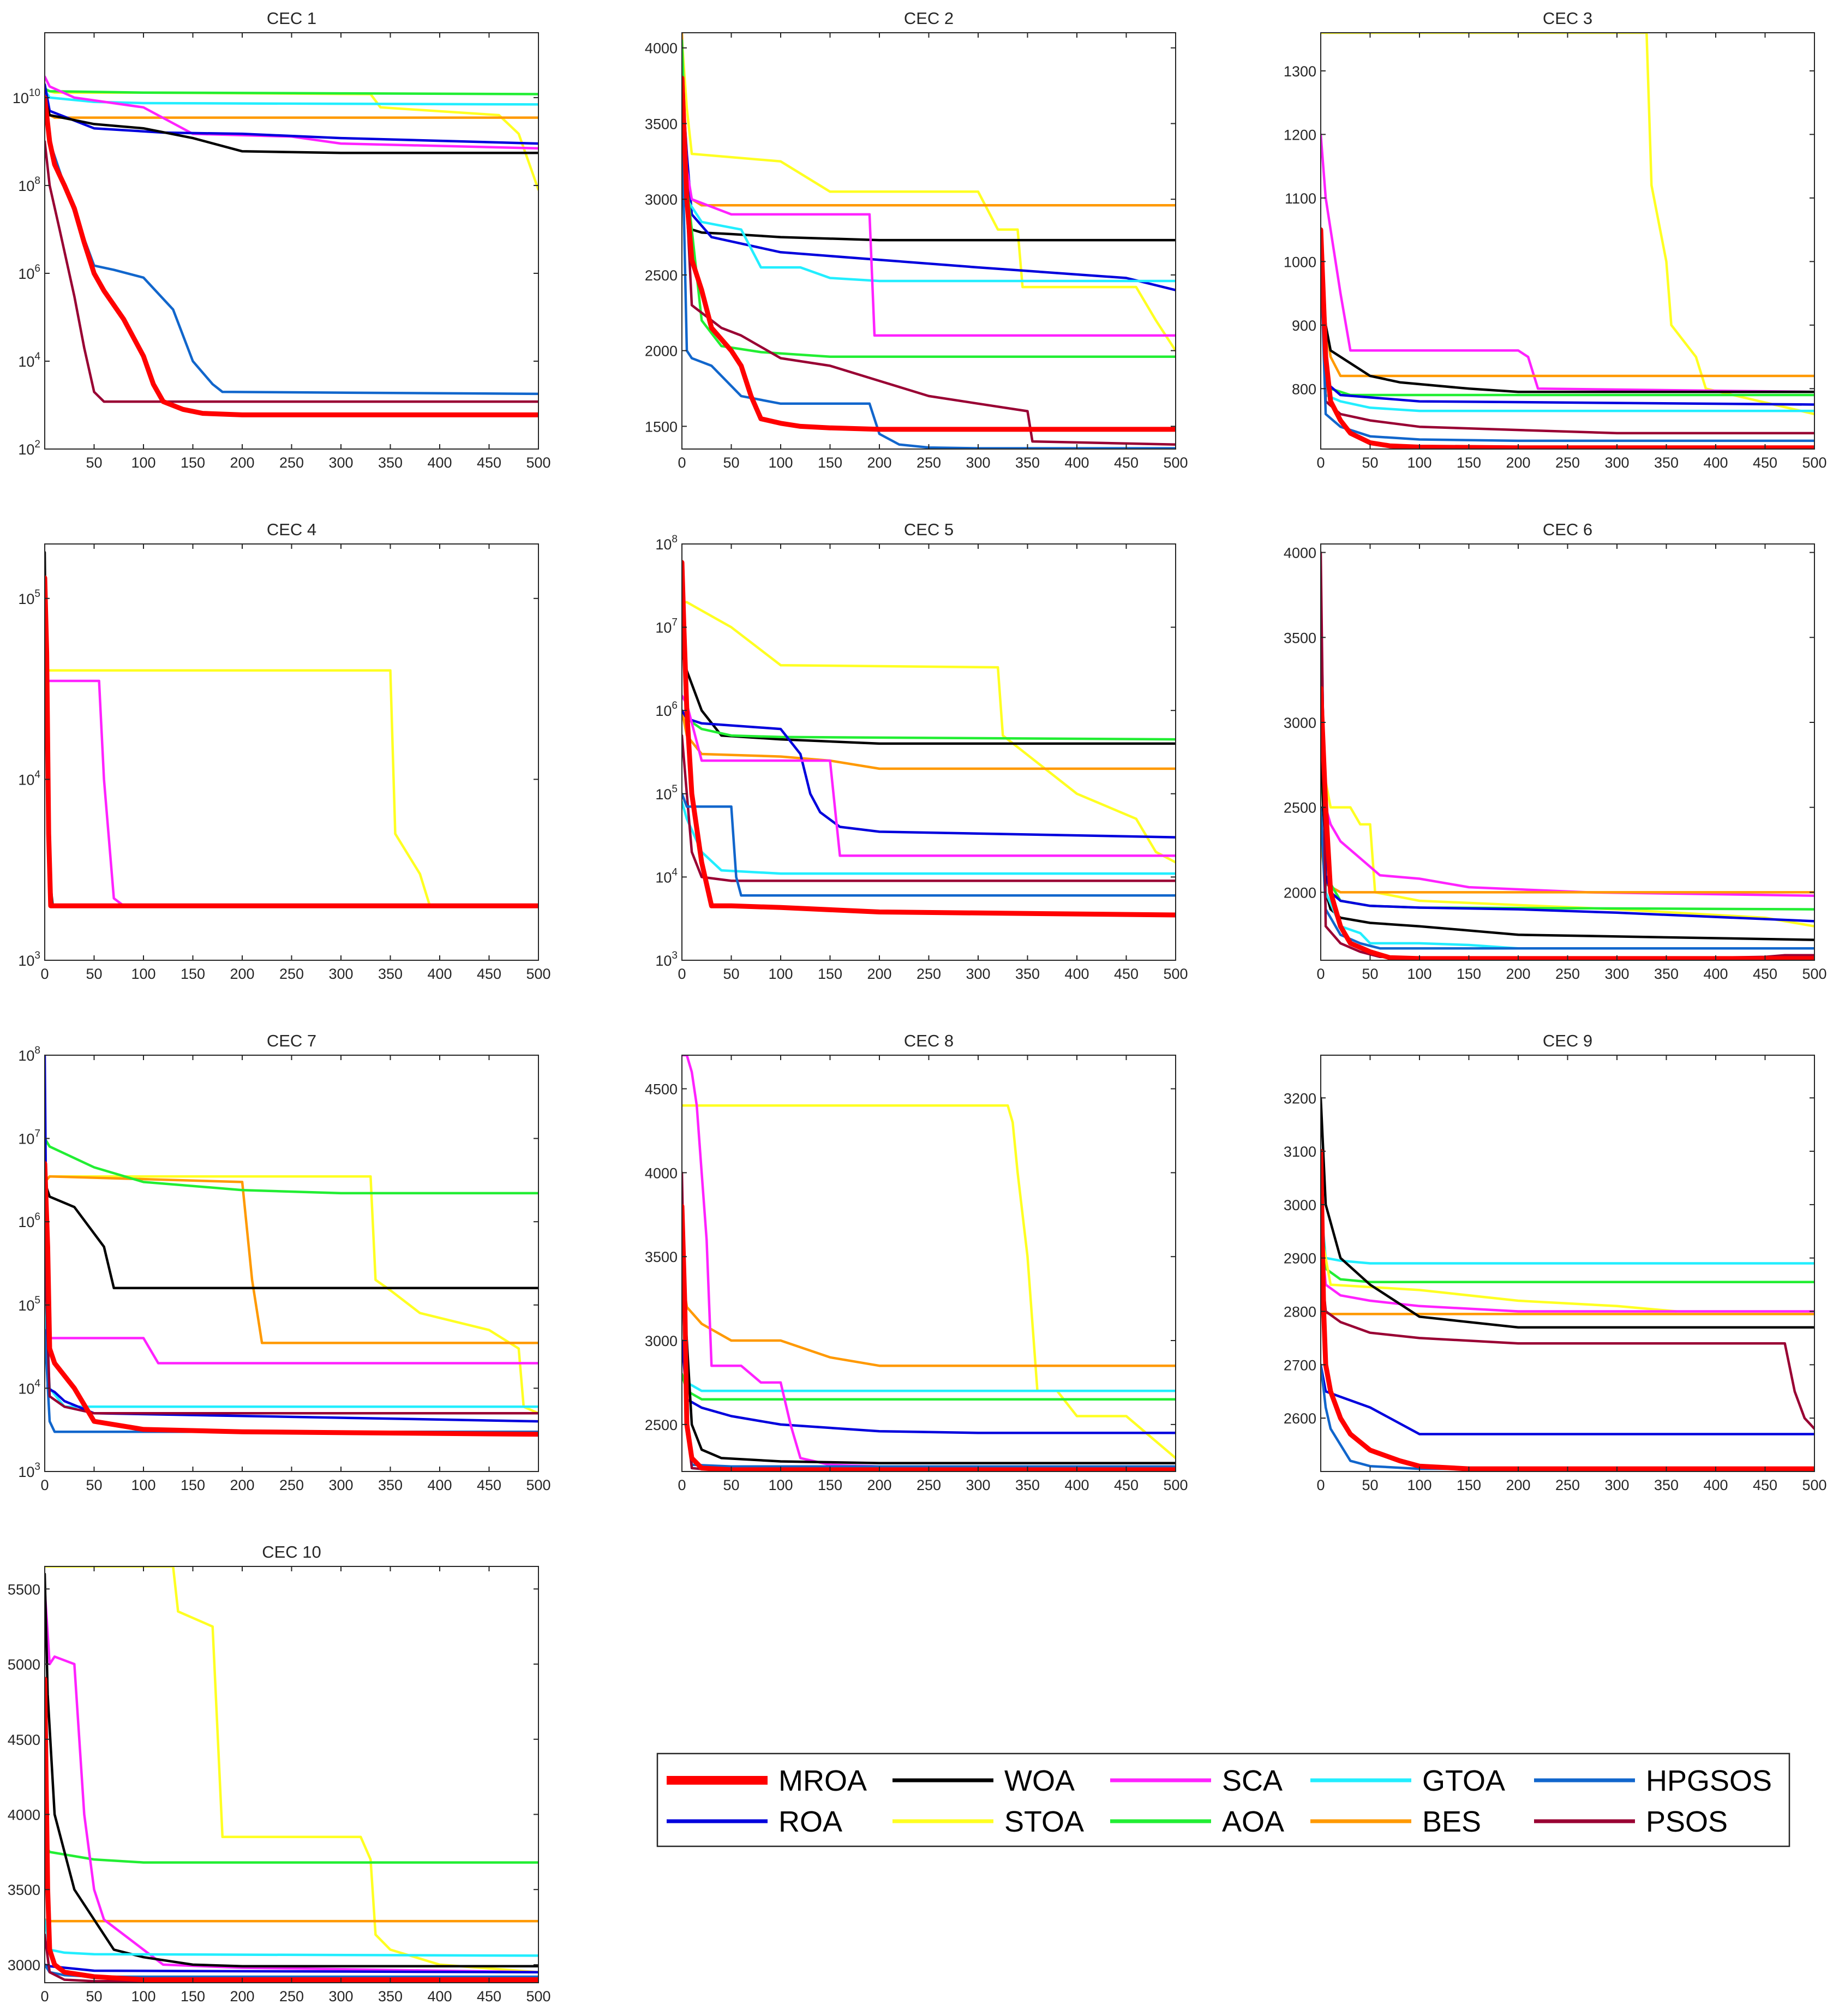  I want to click on y-tick-label: 1000, so click(1300, 262).